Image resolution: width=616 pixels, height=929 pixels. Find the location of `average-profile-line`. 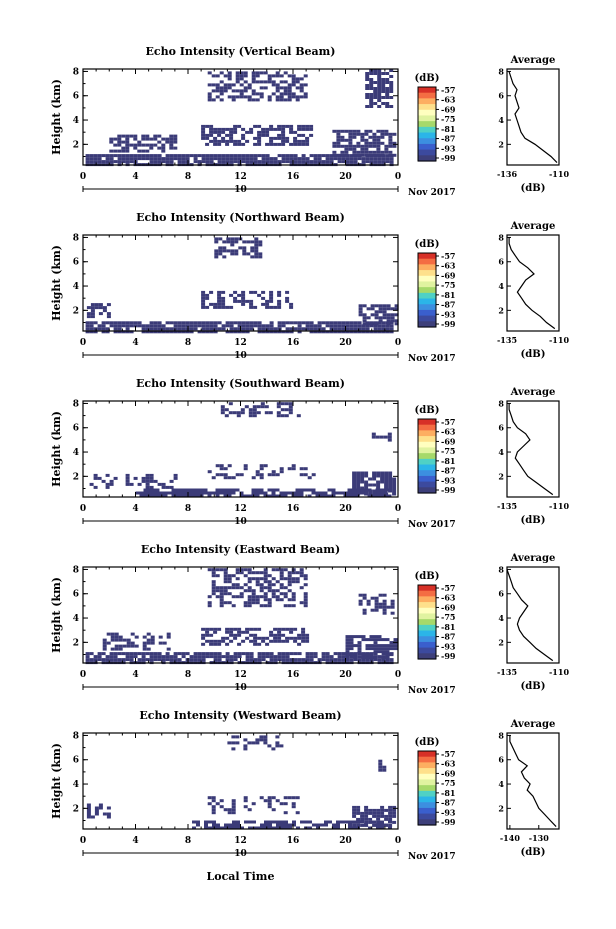

average-profile-line is located at coordinates (533, 781).